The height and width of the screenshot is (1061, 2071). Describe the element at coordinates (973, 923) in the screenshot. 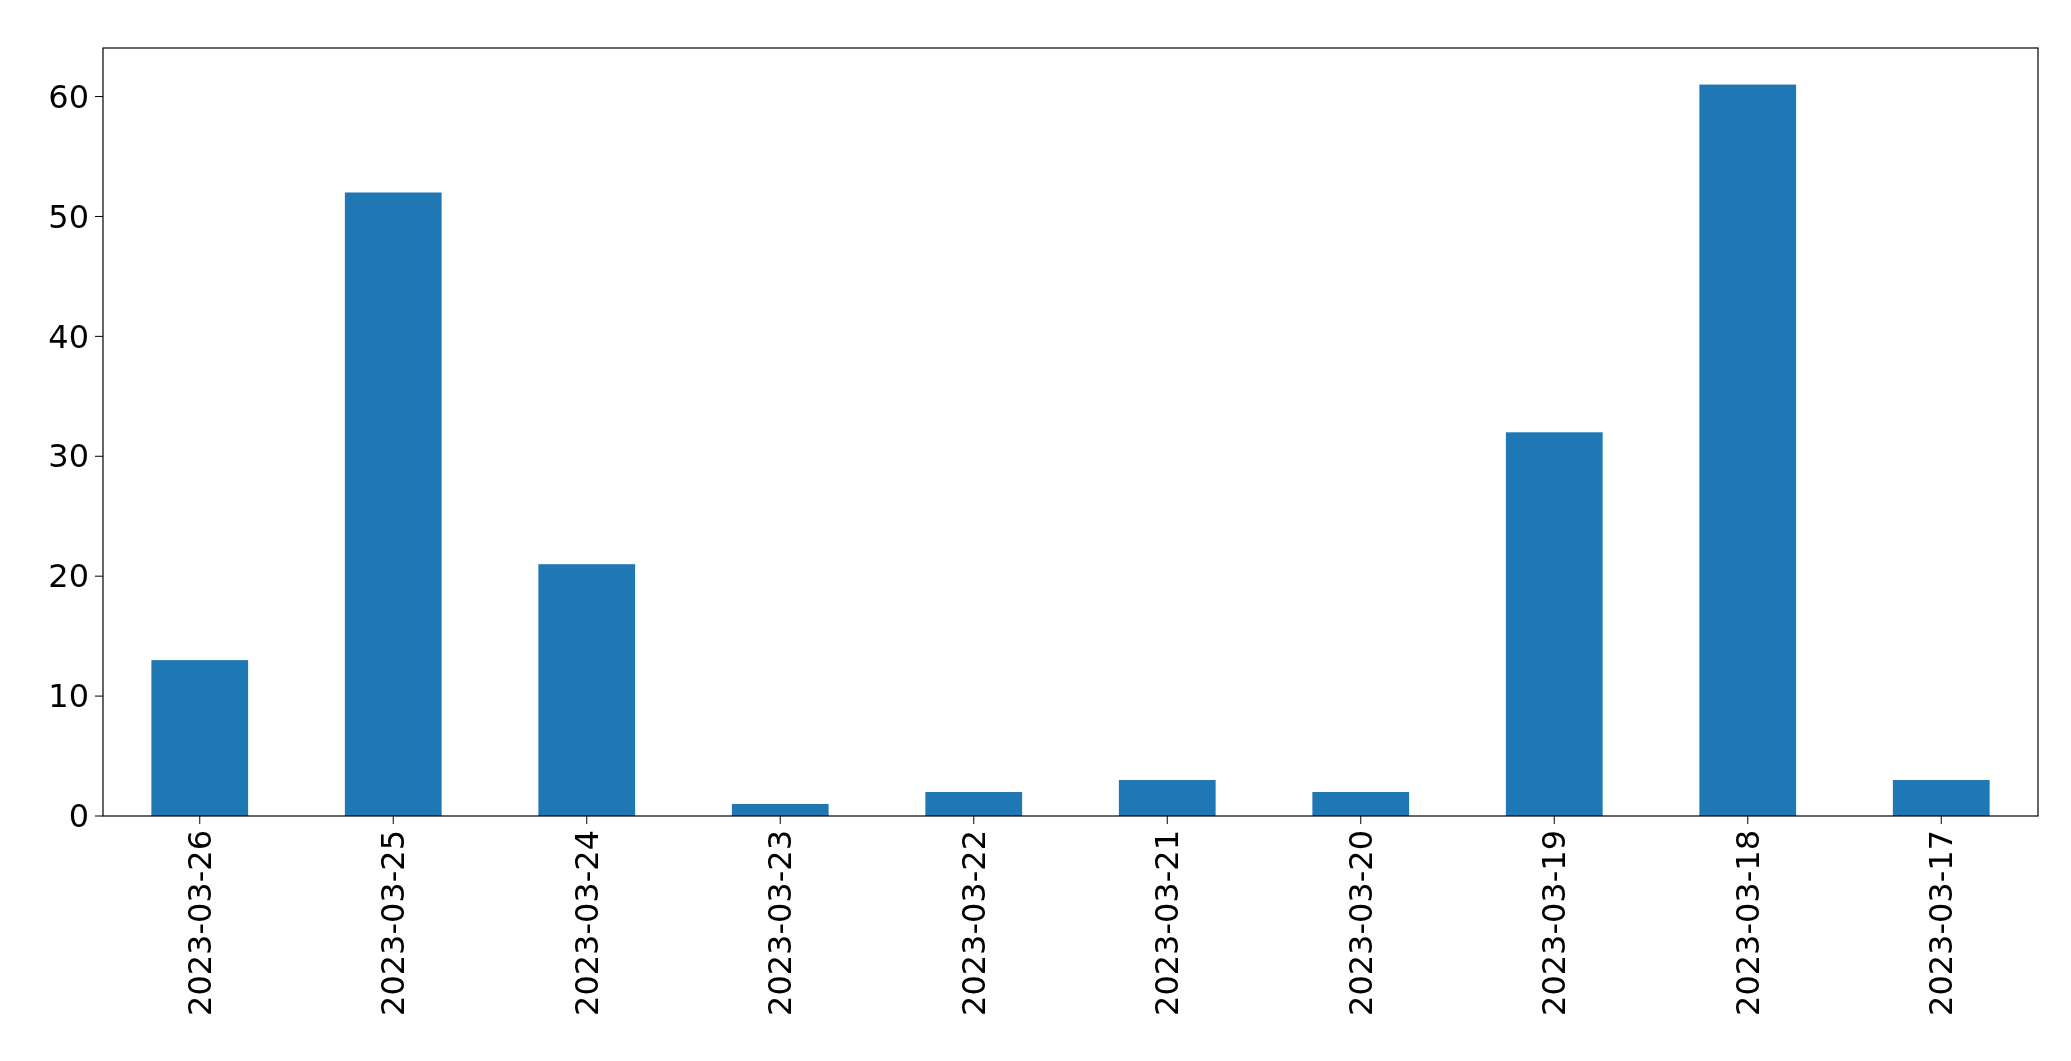

I see `x-tick-label: 2023-03-22` at that location.